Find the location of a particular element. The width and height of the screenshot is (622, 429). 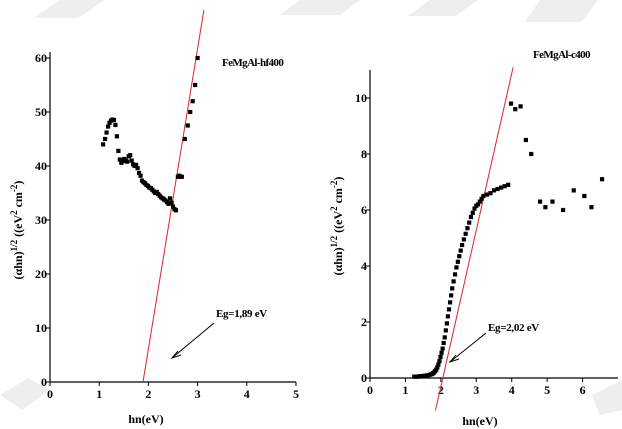

x-tick-label-left: 4 is located at coordinates (247, 394).